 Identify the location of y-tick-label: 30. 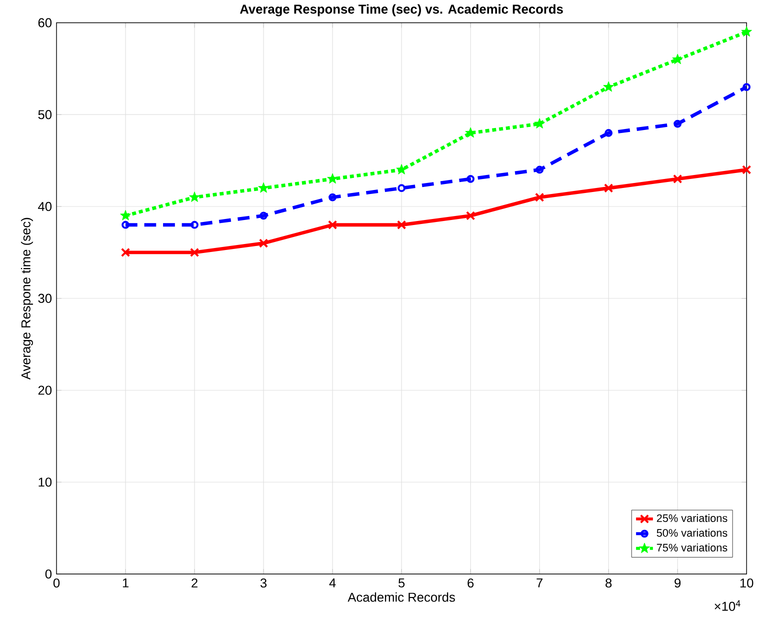
(45, 299).